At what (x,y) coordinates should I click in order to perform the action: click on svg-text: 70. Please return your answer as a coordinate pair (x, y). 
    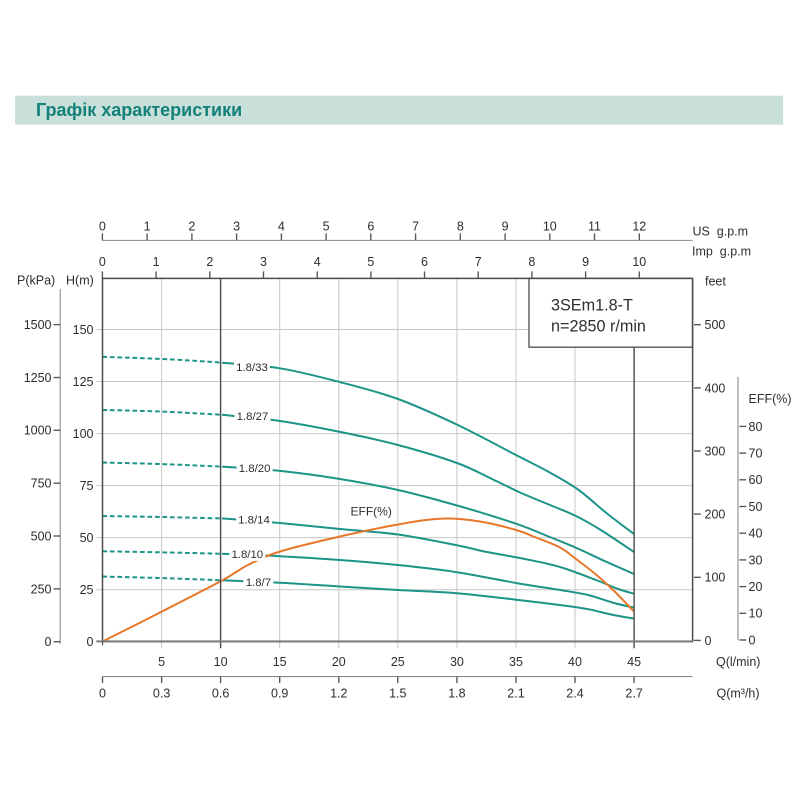
    Looking at the image, I should click on (756, 454).